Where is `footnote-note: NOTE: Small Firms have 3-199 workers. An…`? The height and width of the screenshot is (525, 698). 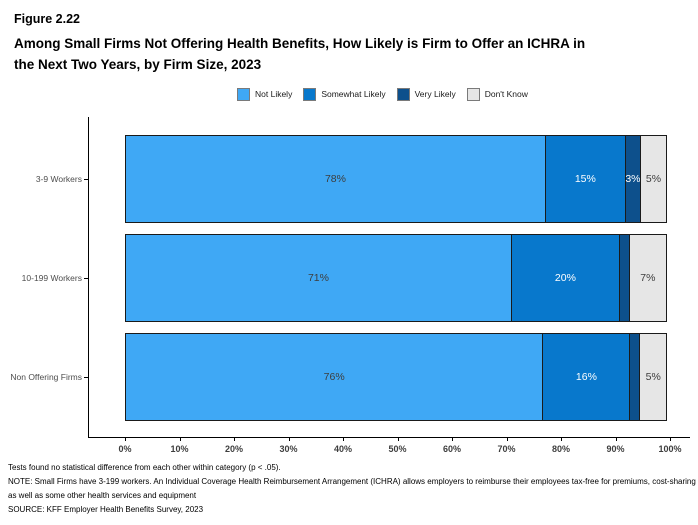
footnote-note: NOTE: Small Firms have 3-199 workers. An… is located at coordinates (352, 488).